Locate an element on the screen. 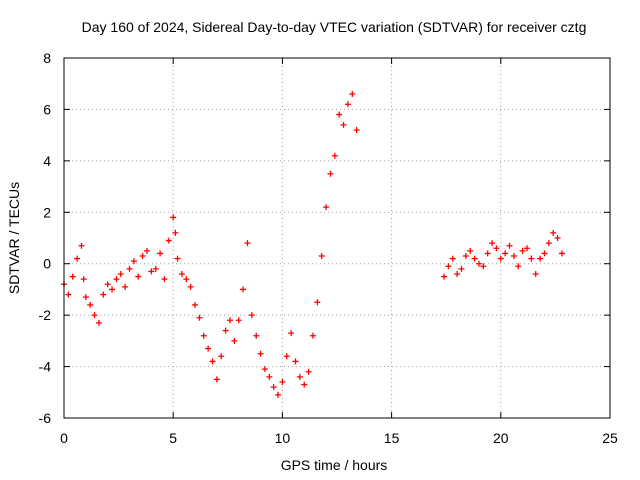 The height and width of the screenshot is (480, 640). x-tick-label: 25 is located at coordinates (610, 438).